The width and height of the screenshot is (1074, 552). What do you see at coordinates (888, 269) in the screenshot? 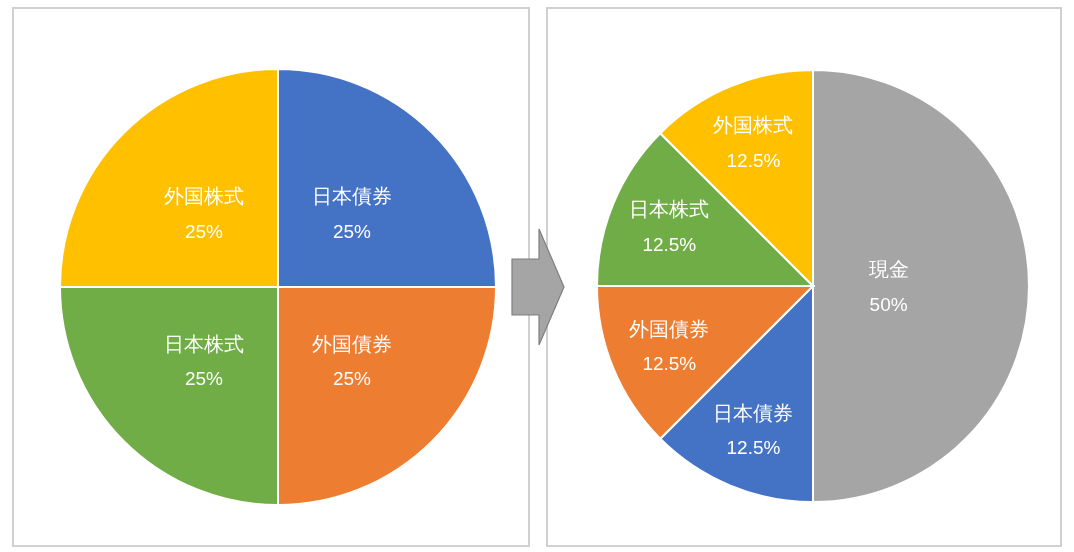
I see `slice-label: 現金` at bounding box center [888, 269].